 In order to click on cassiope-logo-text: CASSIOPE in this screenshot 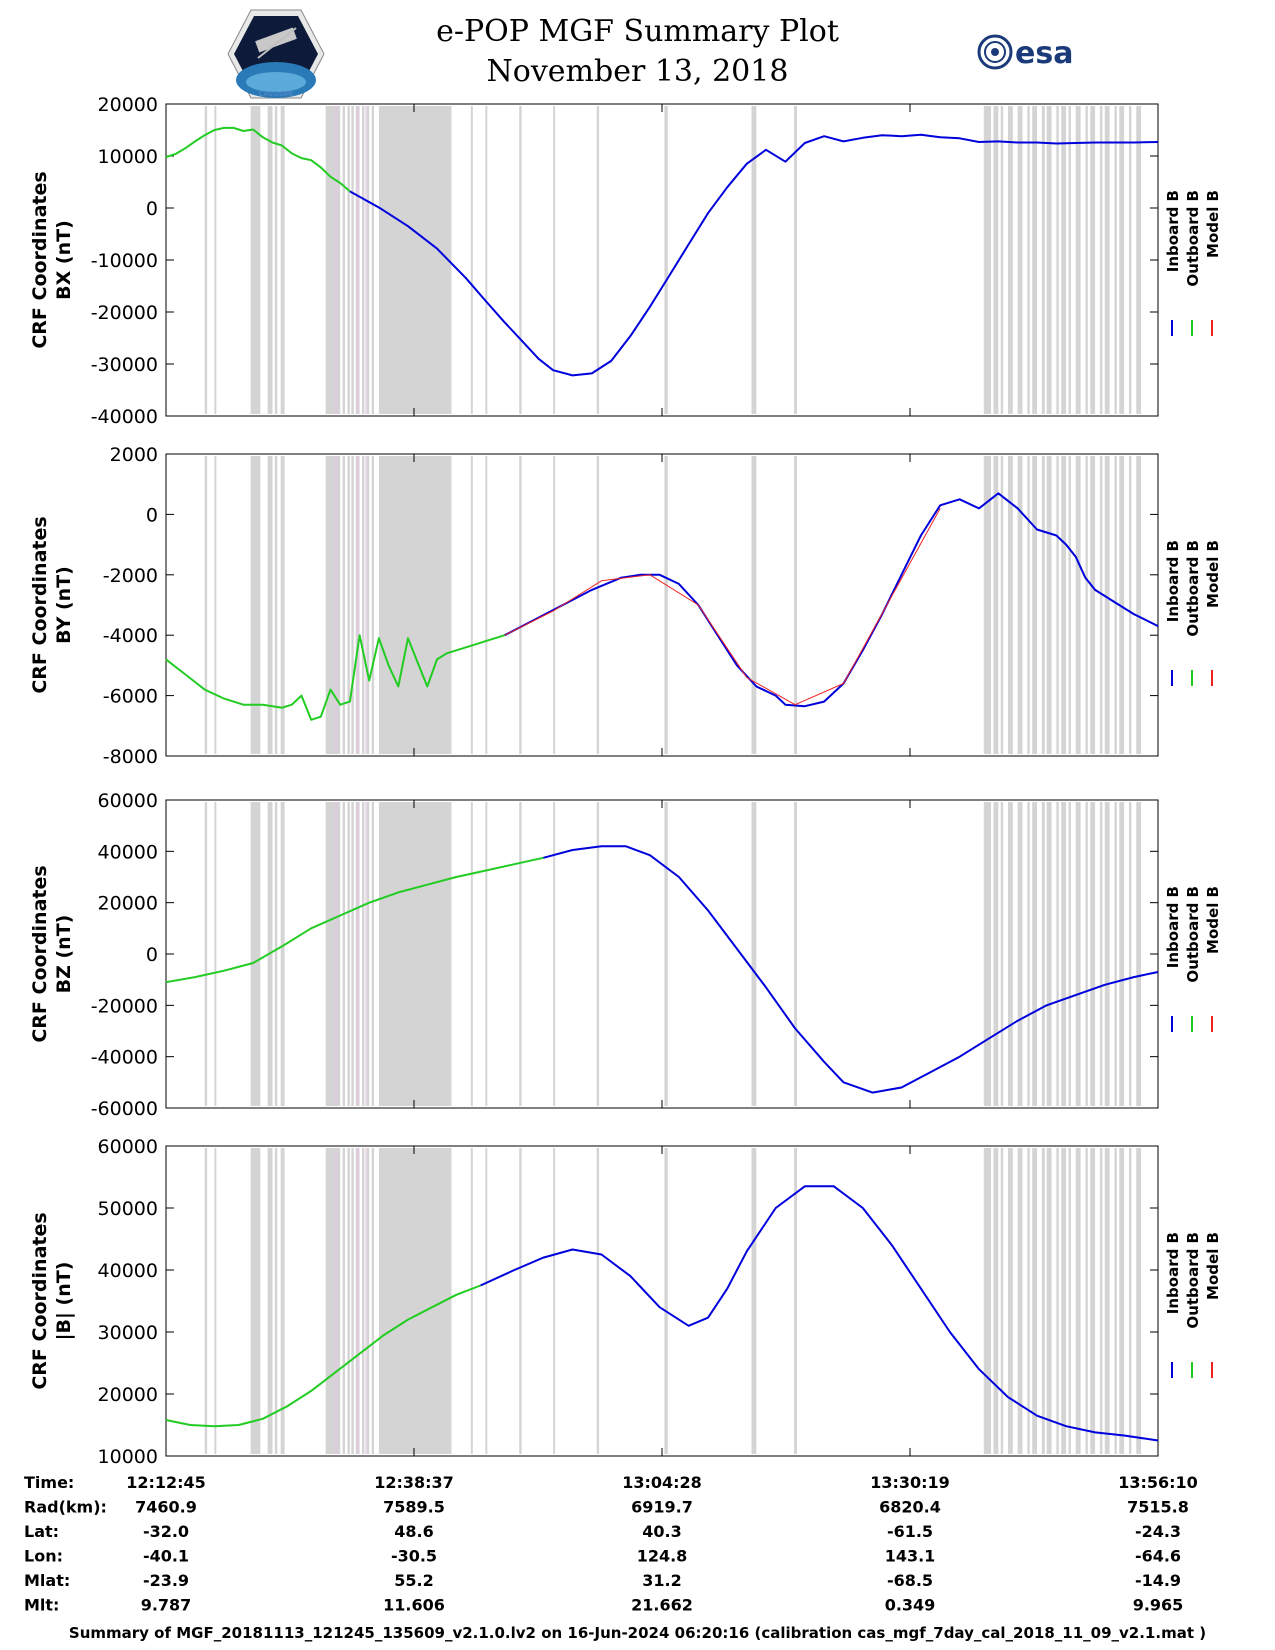, I will do `click(276, 94)`.